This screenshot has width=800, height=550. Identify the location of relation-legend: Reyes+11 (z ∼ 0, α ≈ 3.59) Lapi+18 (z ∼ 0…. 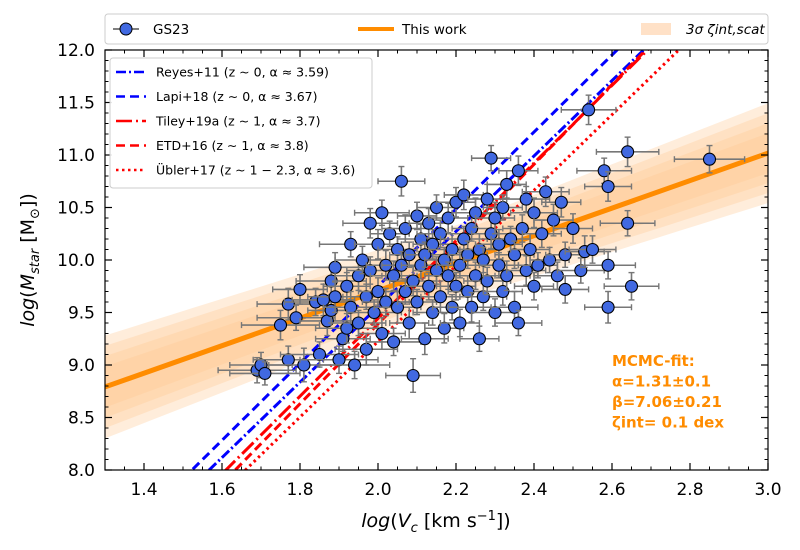
(241, 123).